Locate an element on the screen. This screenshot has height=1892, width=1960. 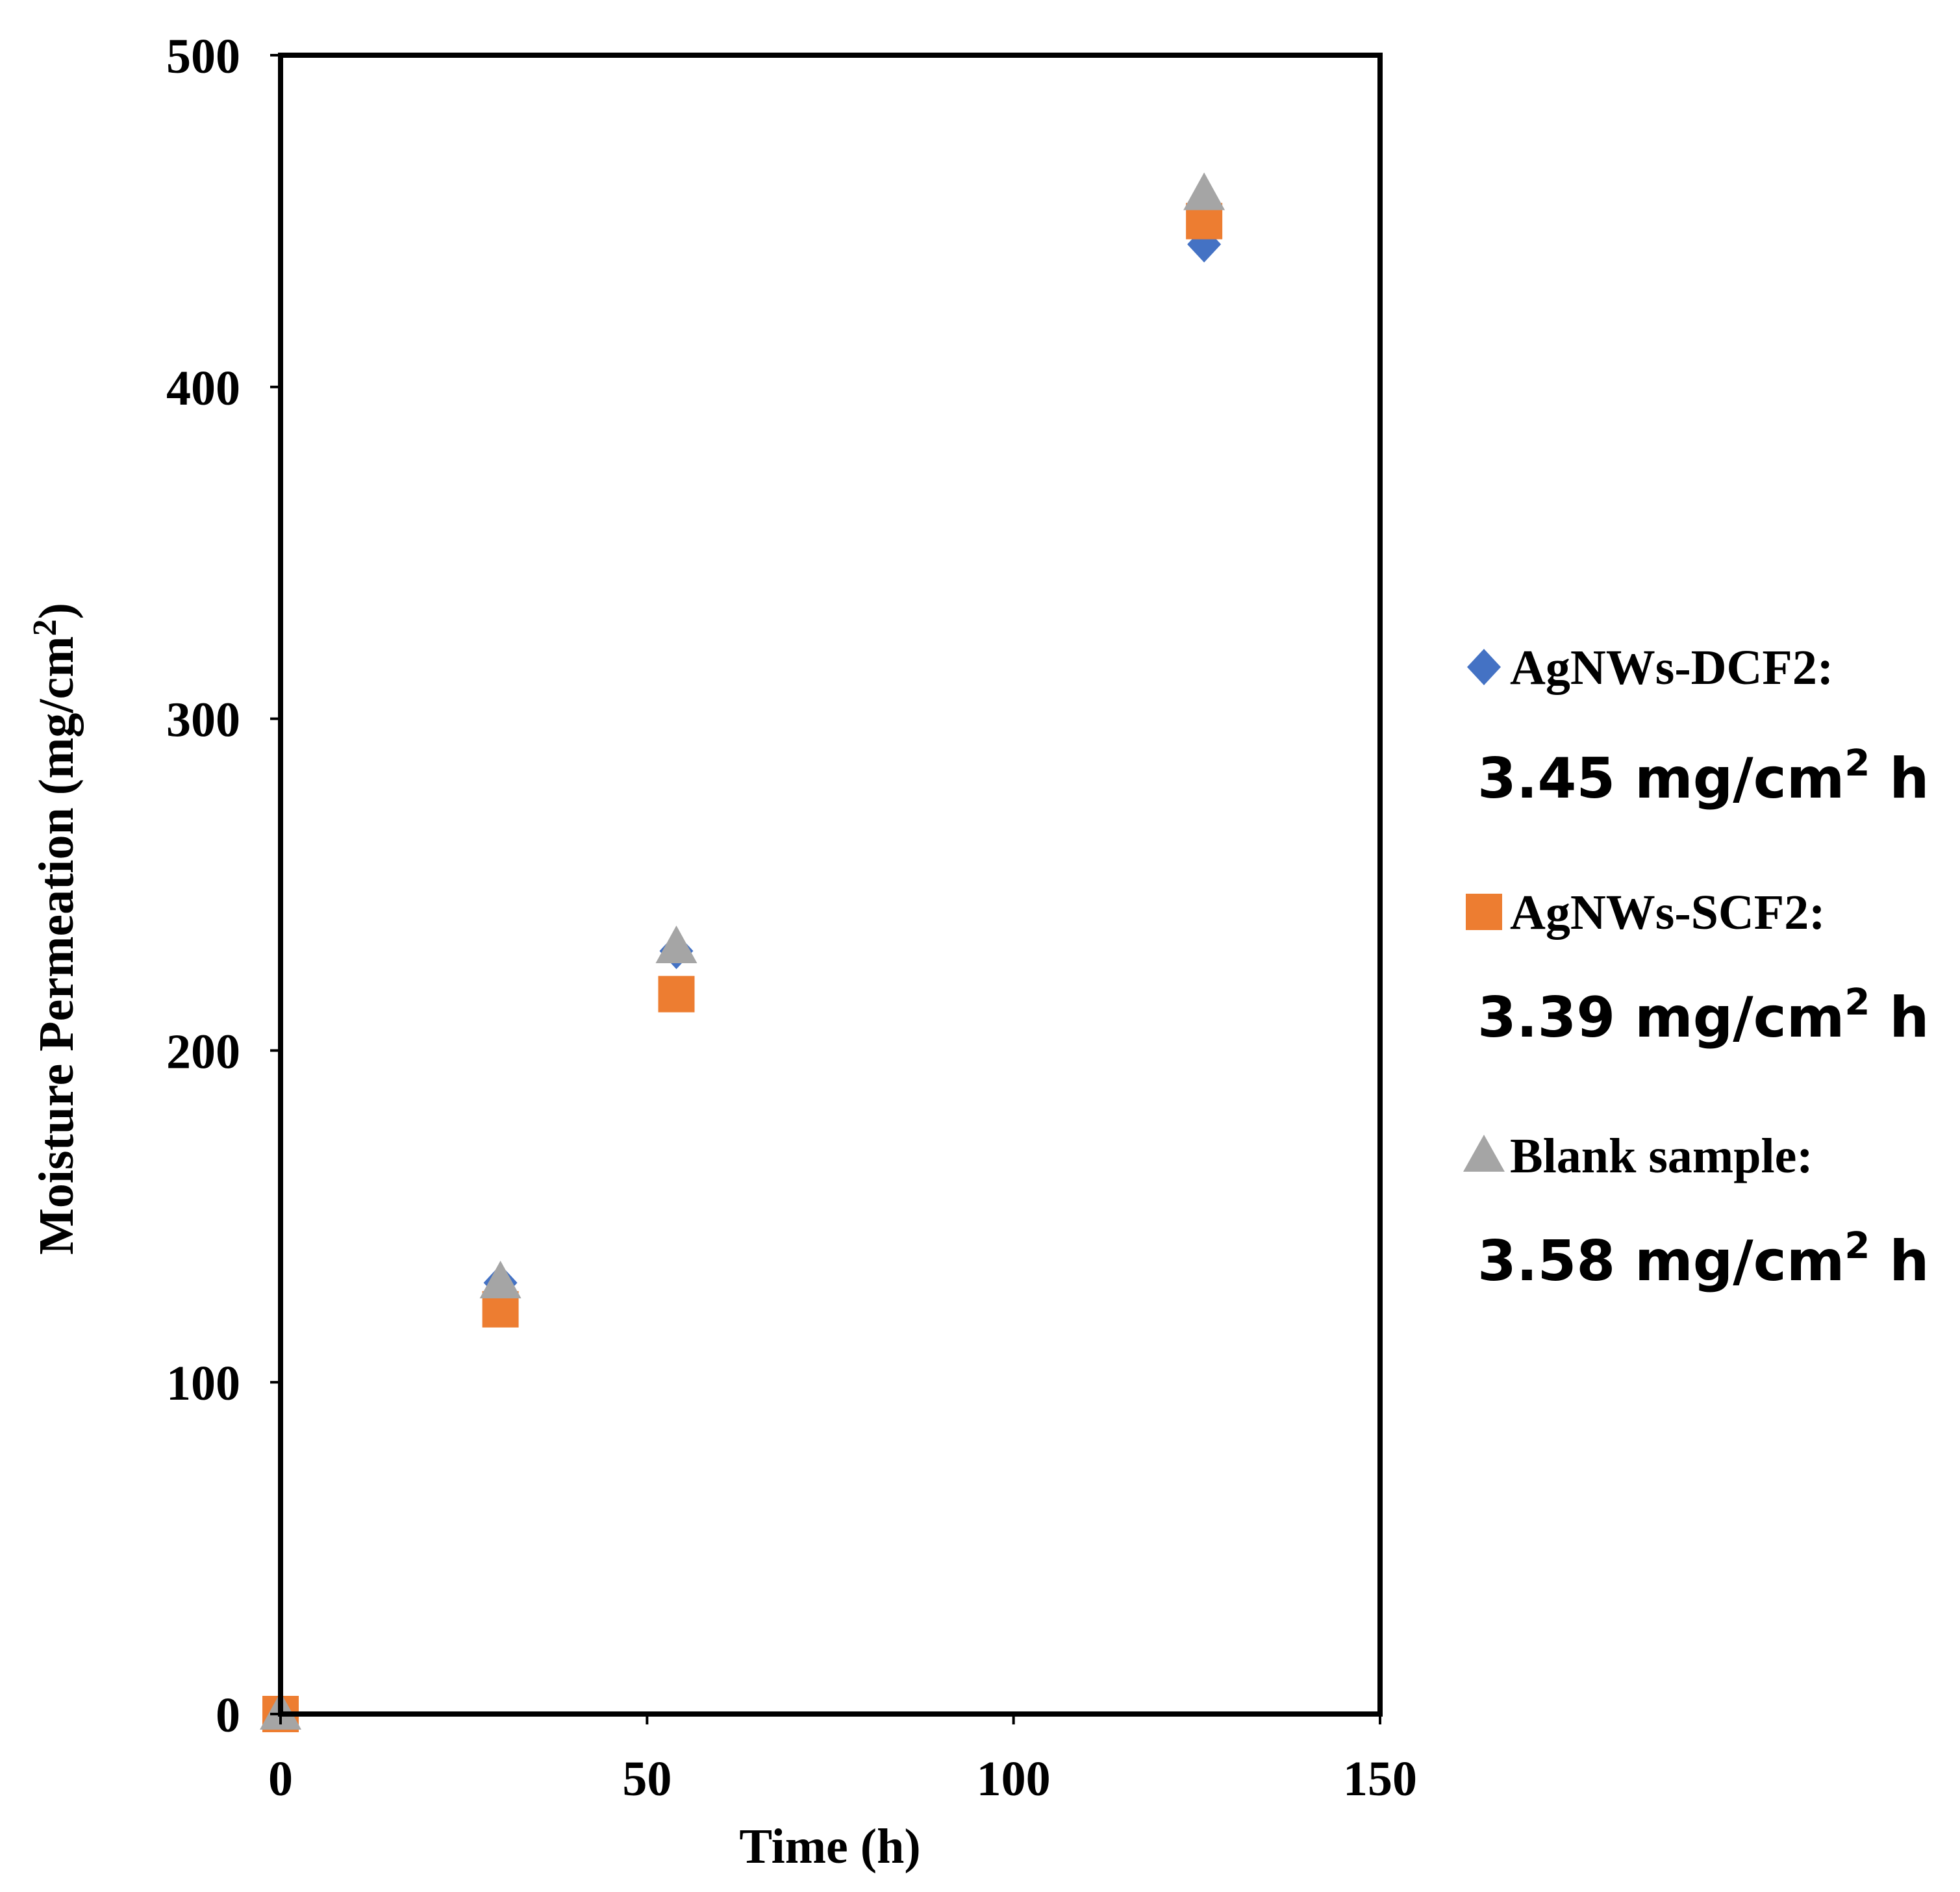
x-tick-label: 150 is located at coordinates (1380, 1779).